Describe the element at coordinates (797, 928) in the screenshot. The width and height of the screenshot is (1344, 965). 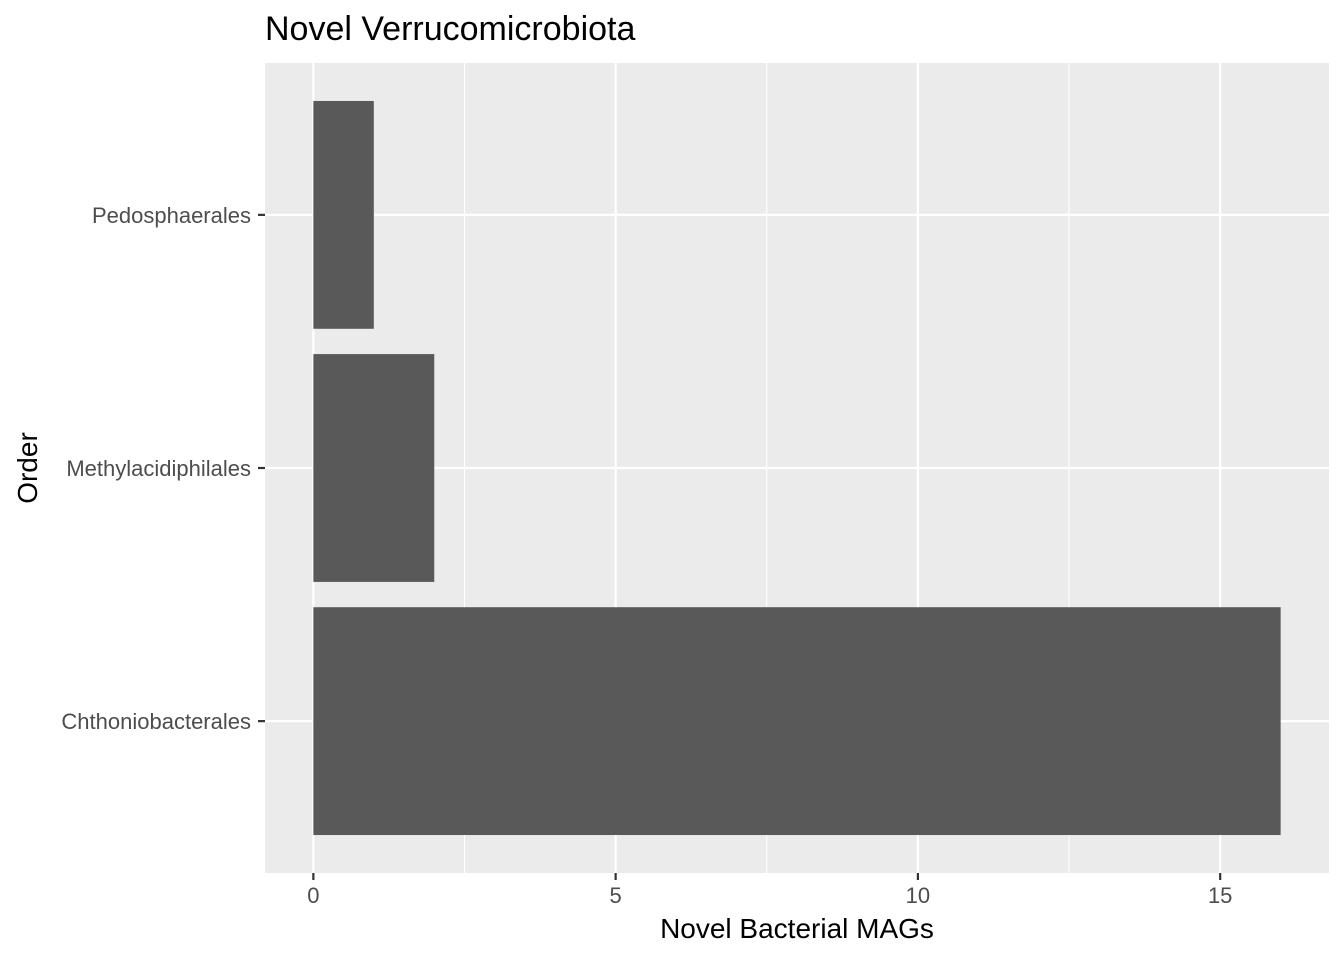
I see `x-axis-title: Novel Bacterial MAGs` at that location.